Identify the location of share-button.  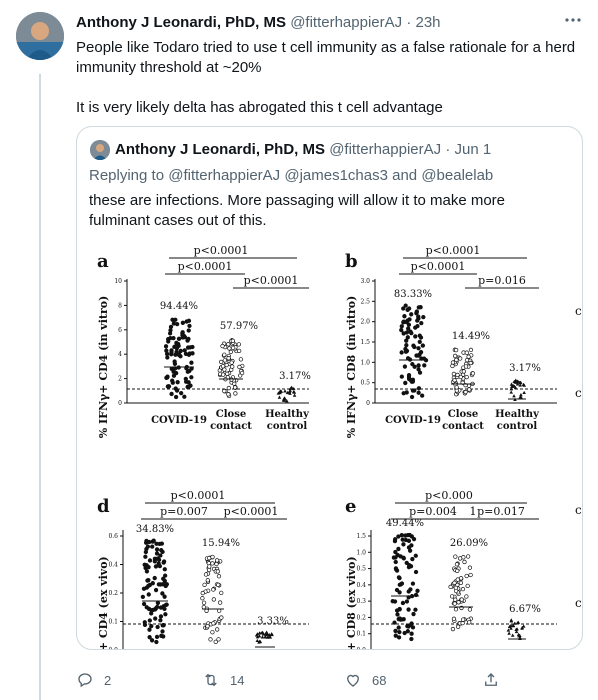
(496, 680).